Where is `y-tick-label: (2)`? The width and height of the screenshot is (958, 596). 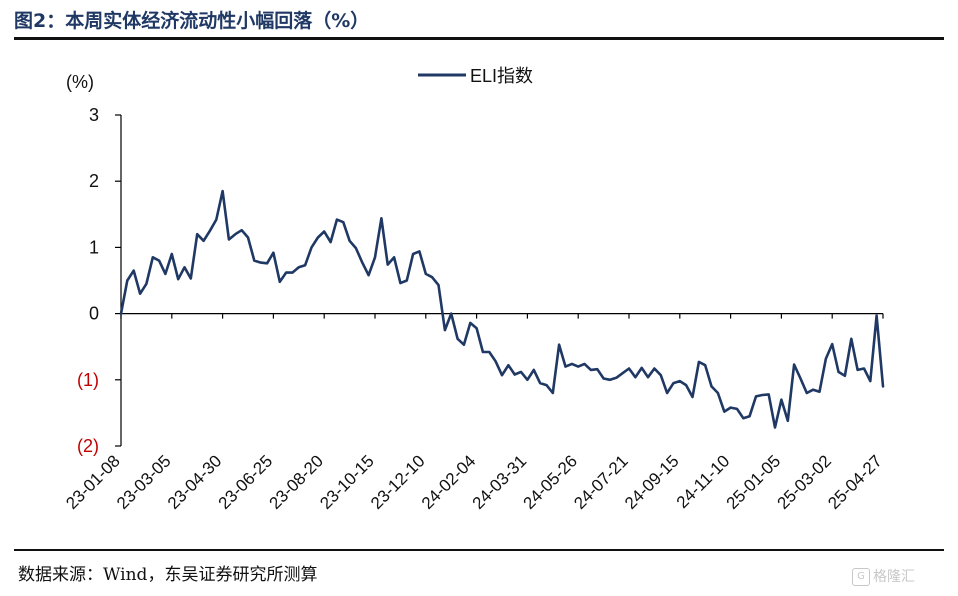
y-tick-label: (2) is located at coordinates (88, 446).